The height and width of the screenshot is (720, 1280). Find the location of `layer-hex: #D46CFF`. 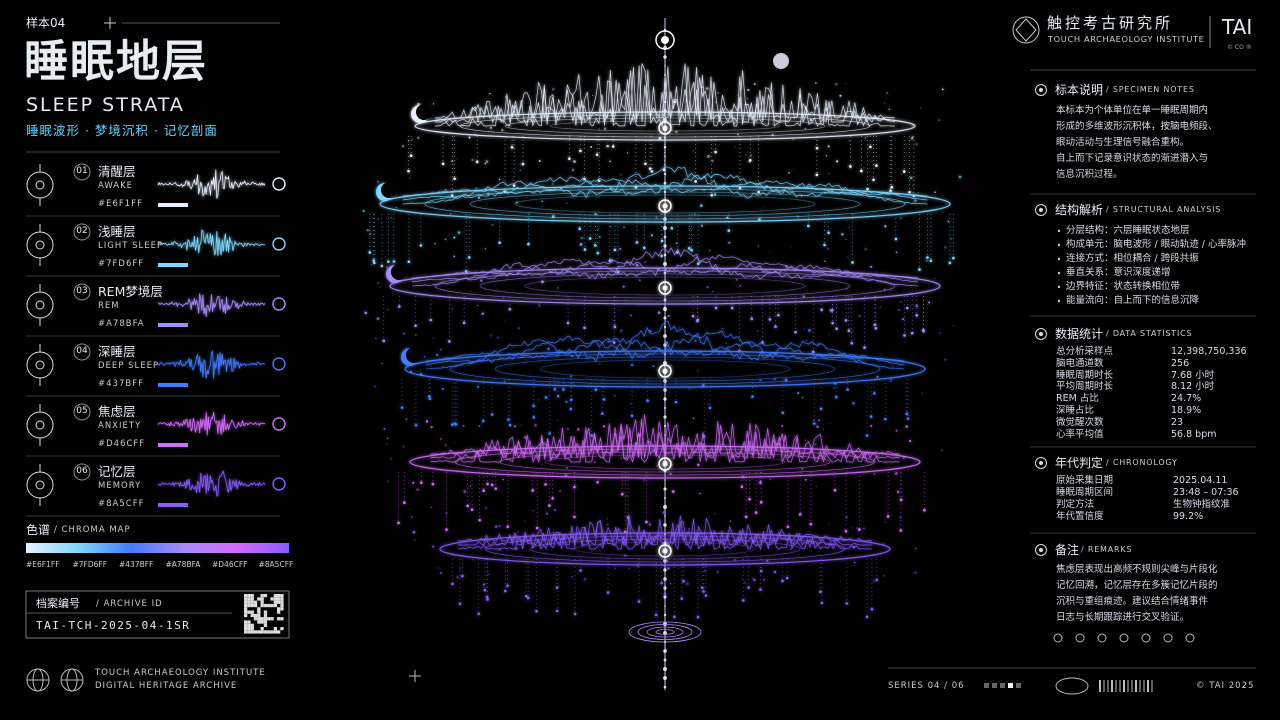

layer-hex: #D46CFF is located at coordinates (122, 444).